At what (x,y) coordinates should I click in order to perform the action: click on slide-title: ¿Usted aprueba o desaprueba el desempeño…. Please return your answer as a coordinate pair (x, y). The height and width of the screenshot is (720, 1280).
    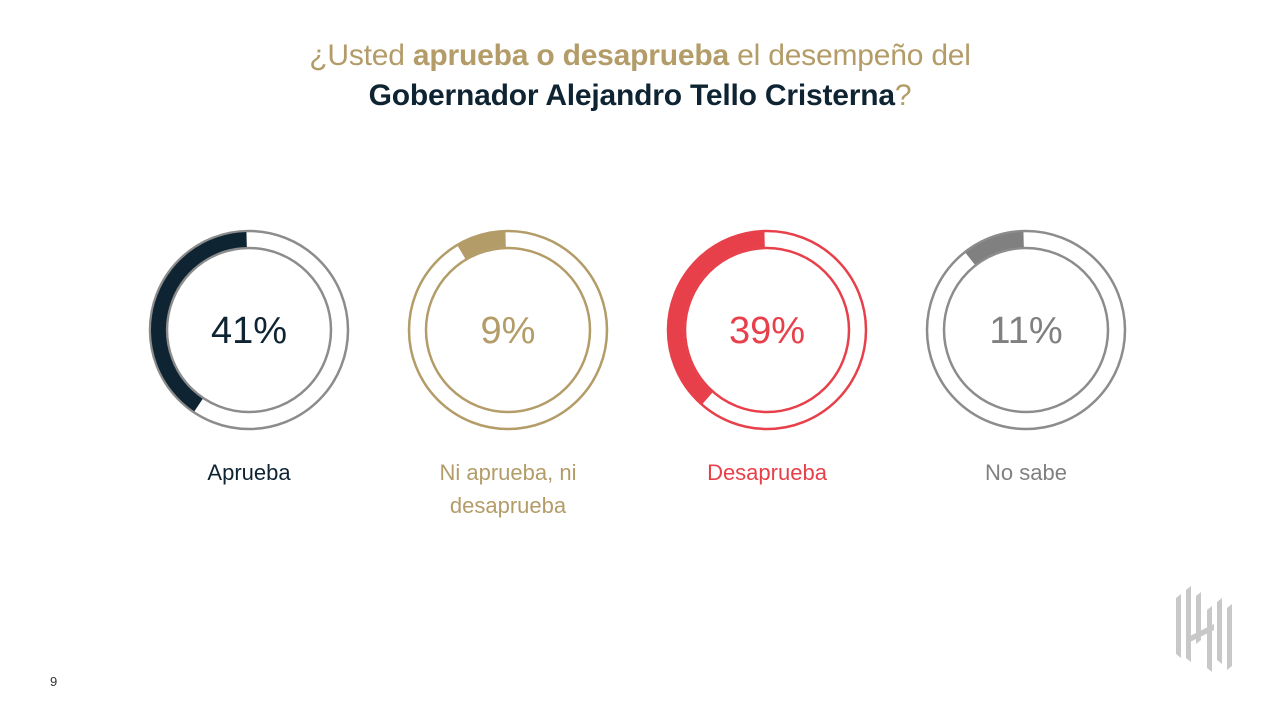
    Looking at the image, I should click on (640, 76).